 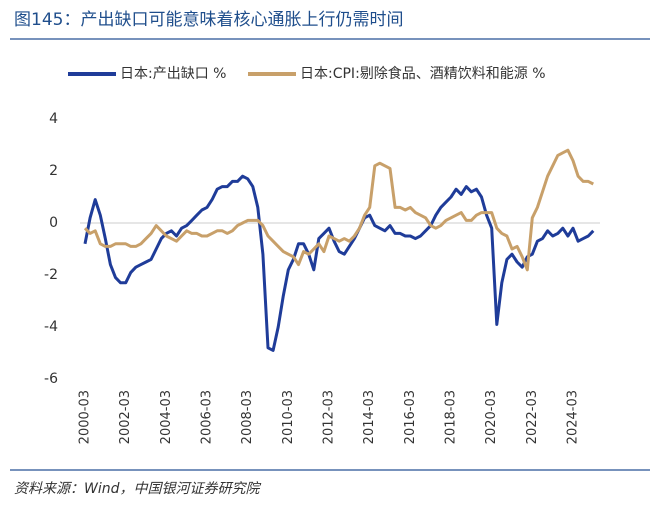 I want to click on x-tick-label: 2018-03, so click(x=451, y=417).